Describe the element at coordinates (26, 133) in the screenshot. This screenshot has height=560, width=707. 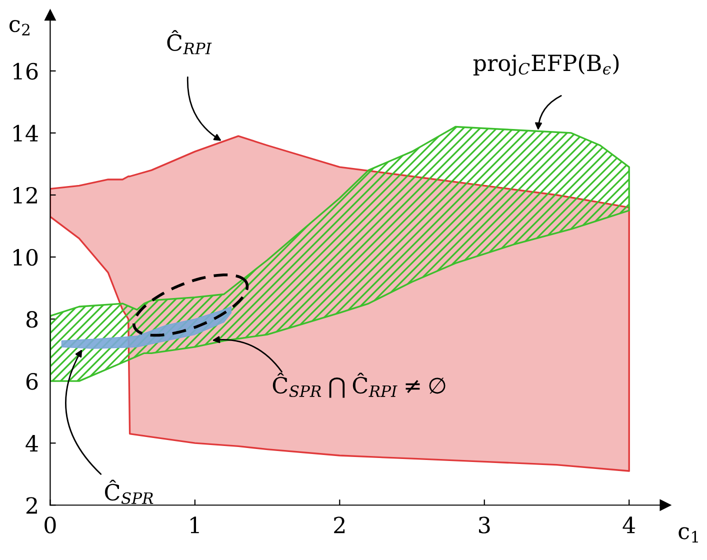
I see `y-tick-label: 14` at that location.